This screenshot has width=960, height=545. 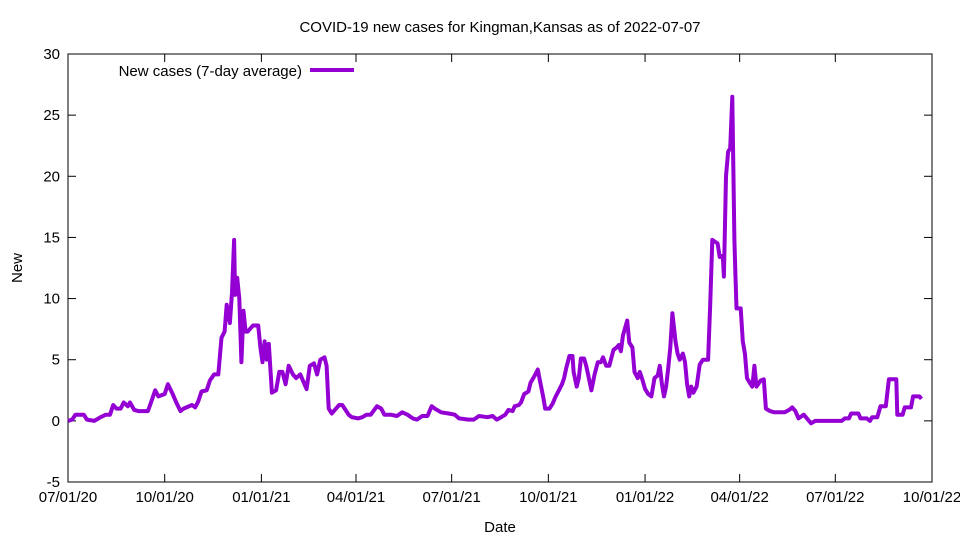 I want to click on y-tick-label: 5, so click(x=56, y=360).